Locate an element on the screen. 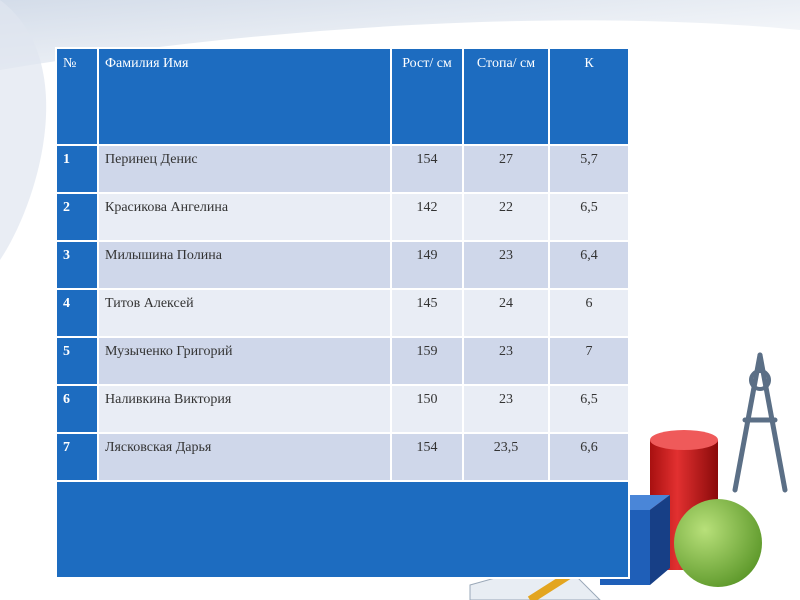 The width and height of the screenshot is (800, 600). table-cell: 159 is located at coordinates (427, 361).